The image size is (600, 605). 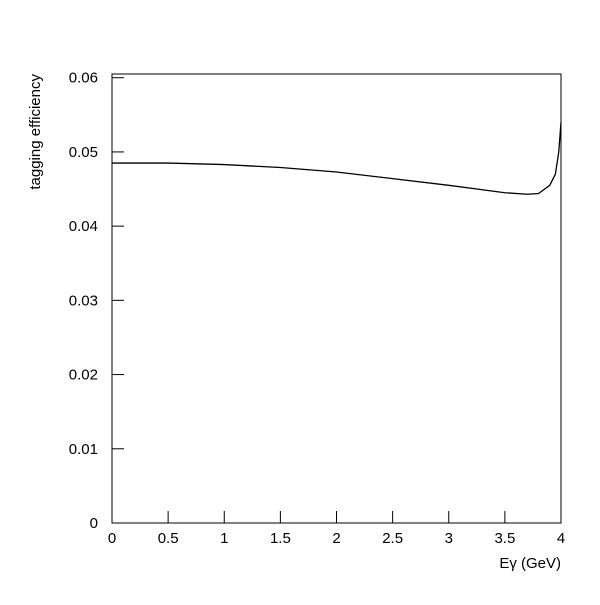 I want to click on x-tick-label: 1, so click(x=224, y=538).